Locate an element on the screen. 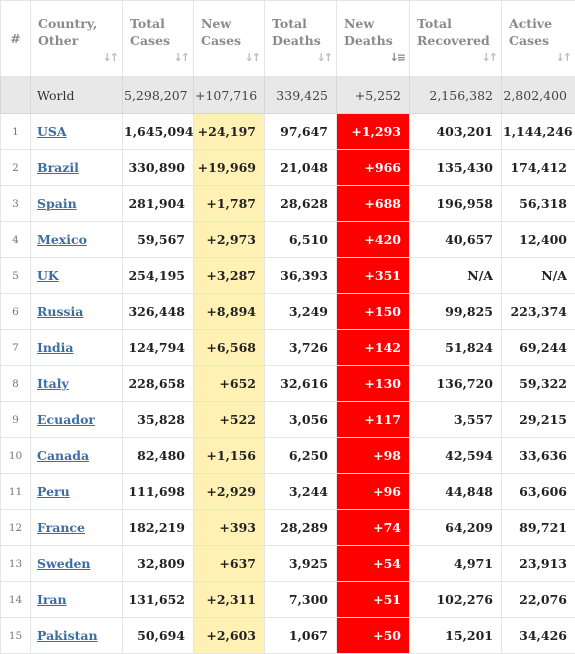  total-deaths-cell: 28,289 is located at coordinates (301, 528).